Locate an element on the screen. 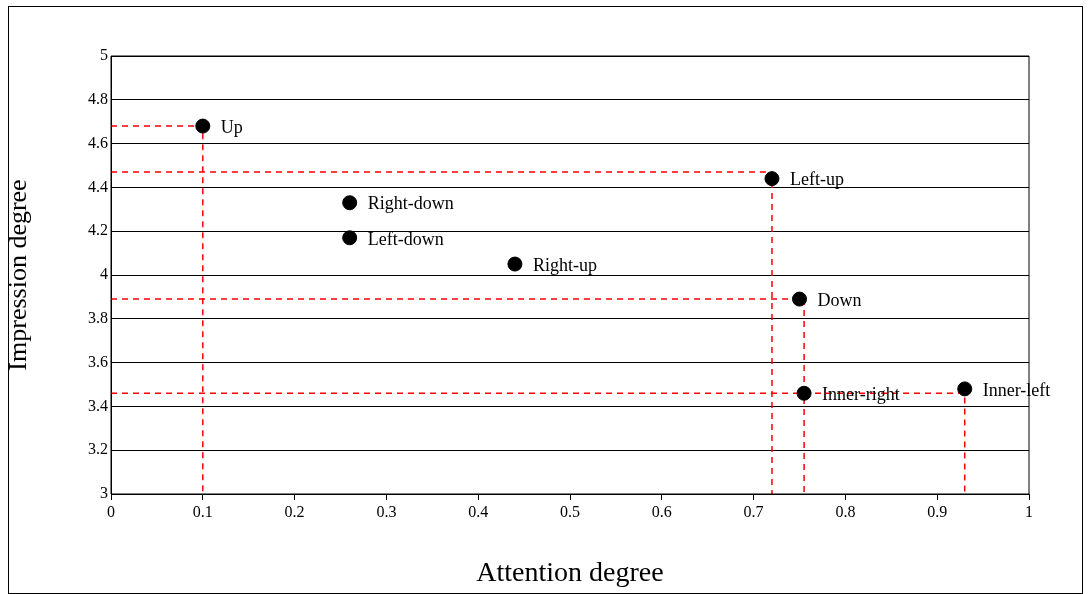  y-tick-label: 3 is located at coordinates (104, 493).